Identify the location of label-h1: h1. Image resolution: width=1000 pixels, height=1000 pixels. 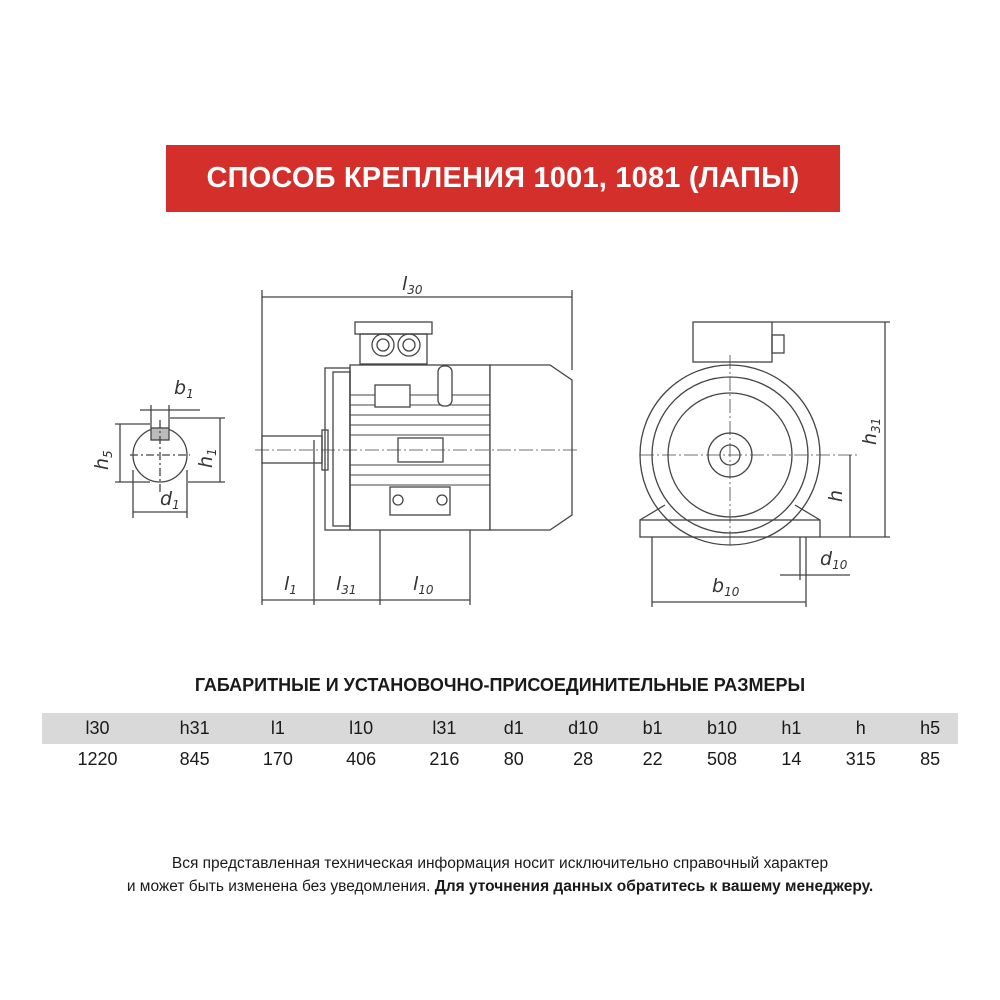
(207, 458).